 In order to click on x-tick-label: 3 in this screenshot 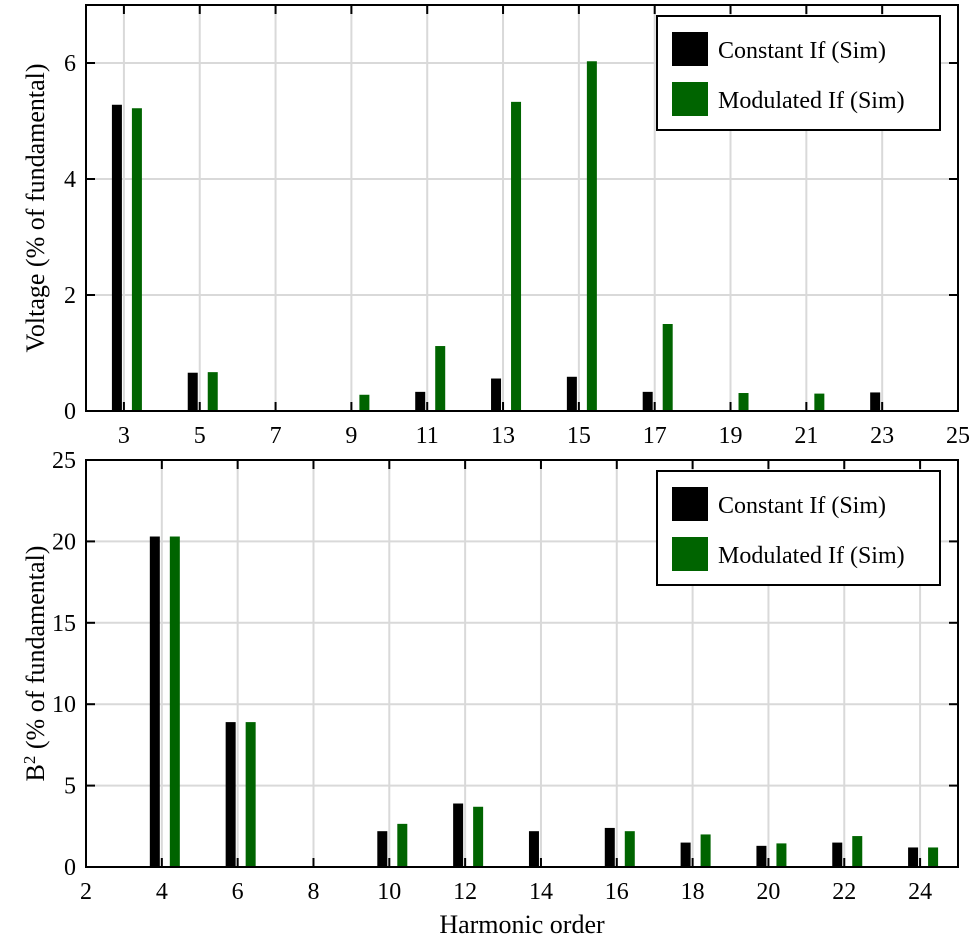, I will do `click(124, 436)`.